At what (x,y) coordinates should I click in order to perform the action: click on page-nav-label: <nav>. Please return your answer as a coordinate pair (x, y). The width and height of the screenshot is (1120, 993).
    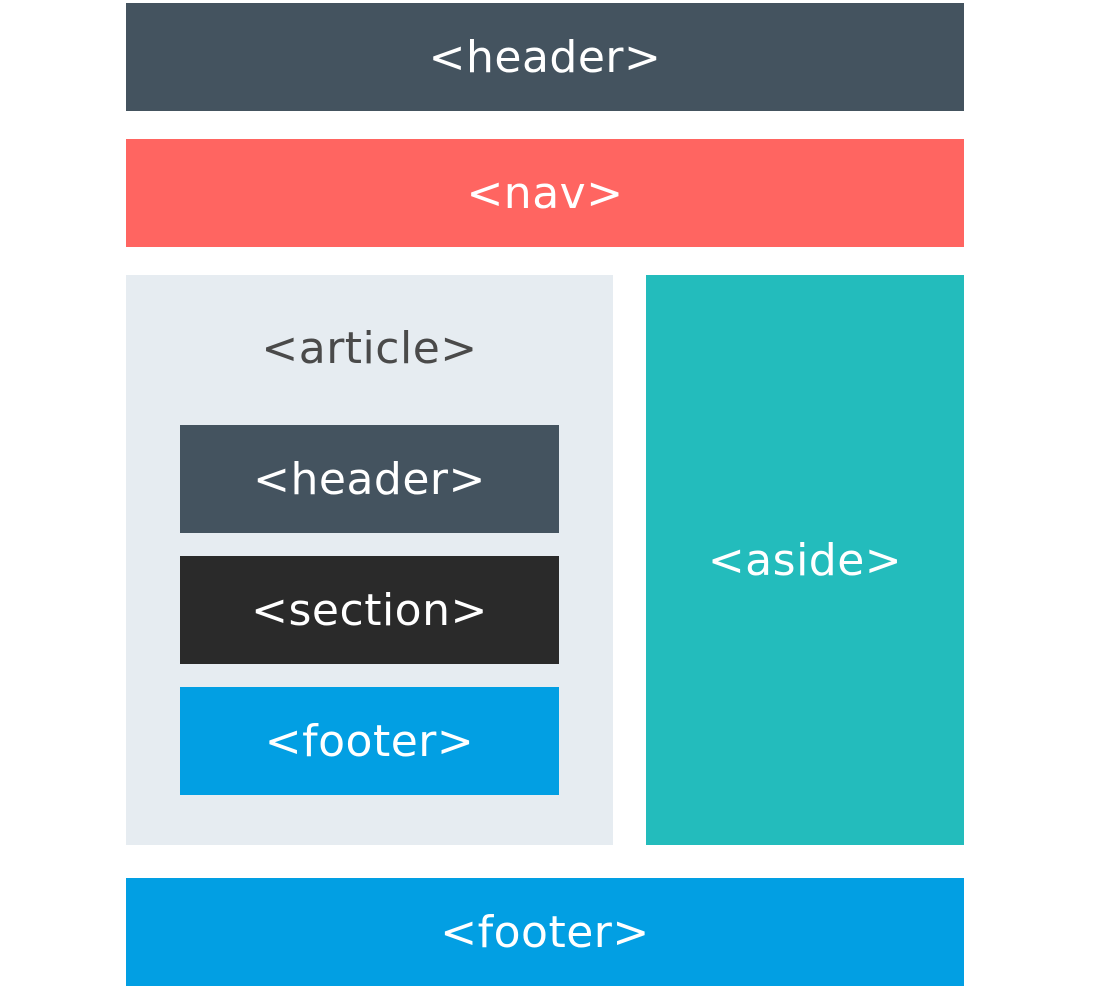
    Looking at the image, I should click on (545, 193).